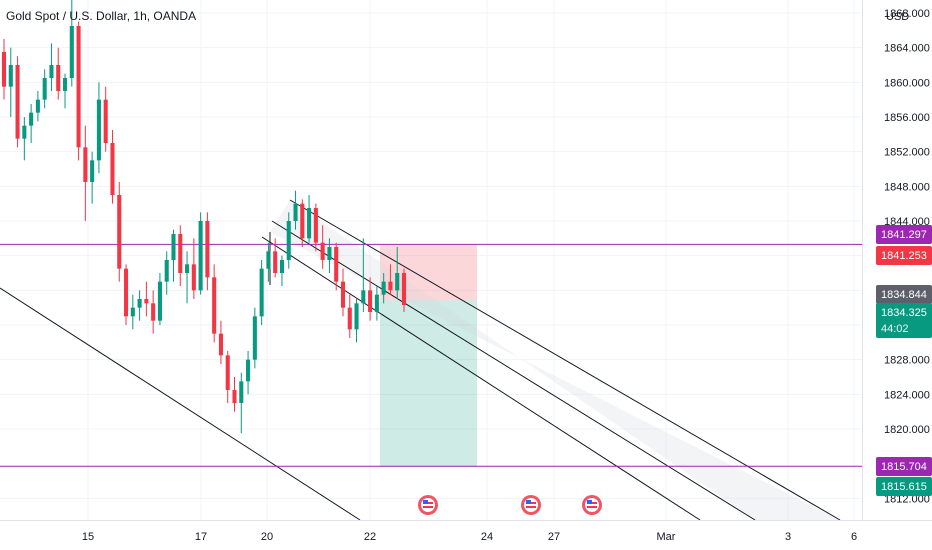 This screenshot has height=550, width=932. Describe the element at coordinates (469, 537) in the screenshot. I see `time-axis: 15 17 20 22 24 27 Mar 3 6` at that location.